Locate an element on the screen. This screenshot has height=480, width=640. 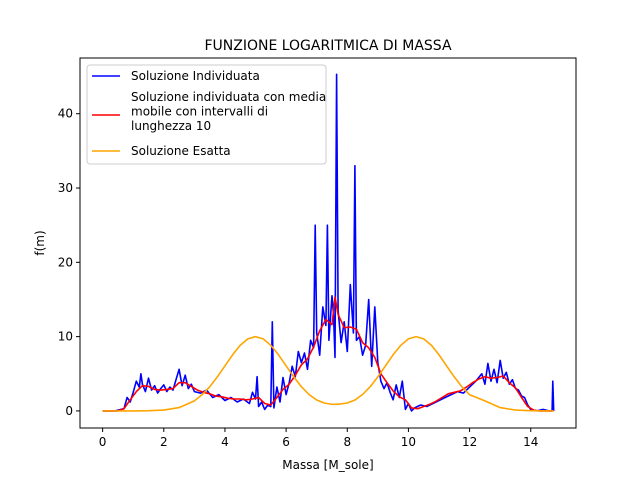
x-tick-label: 14 is located at coordinates (530, 442).